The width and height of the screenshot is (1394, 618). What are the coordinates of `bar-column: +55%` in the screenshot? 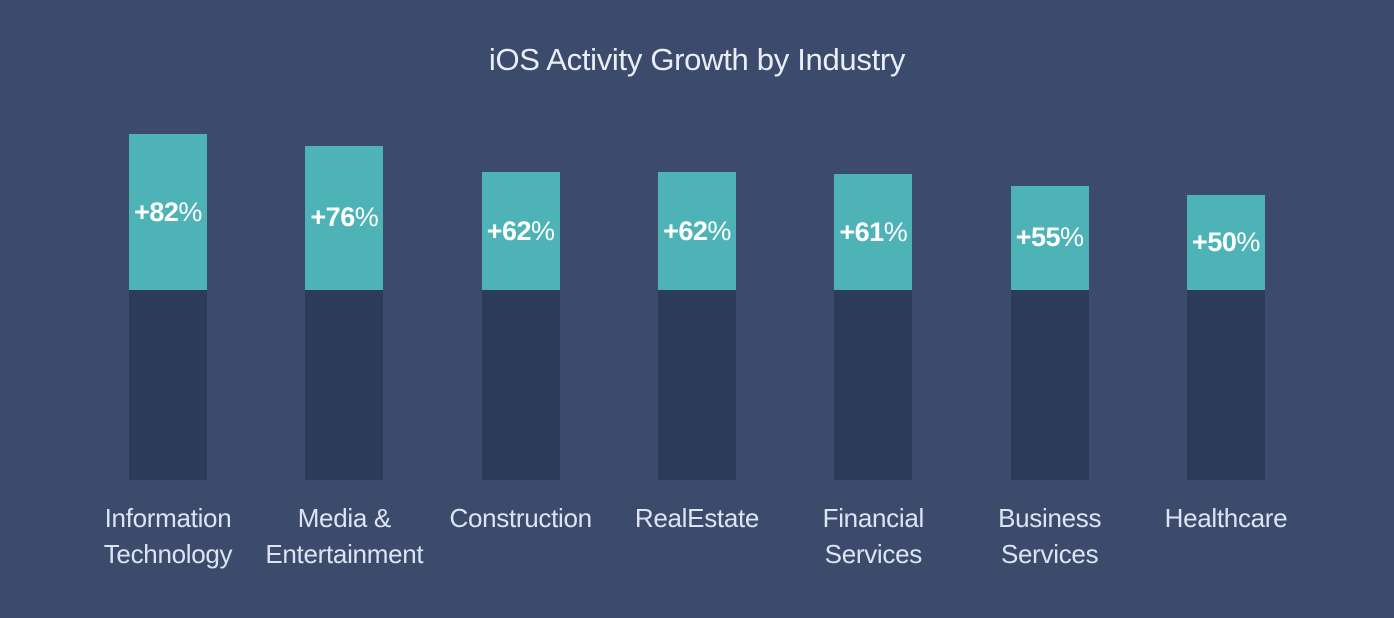 It's located at (1050, 332).